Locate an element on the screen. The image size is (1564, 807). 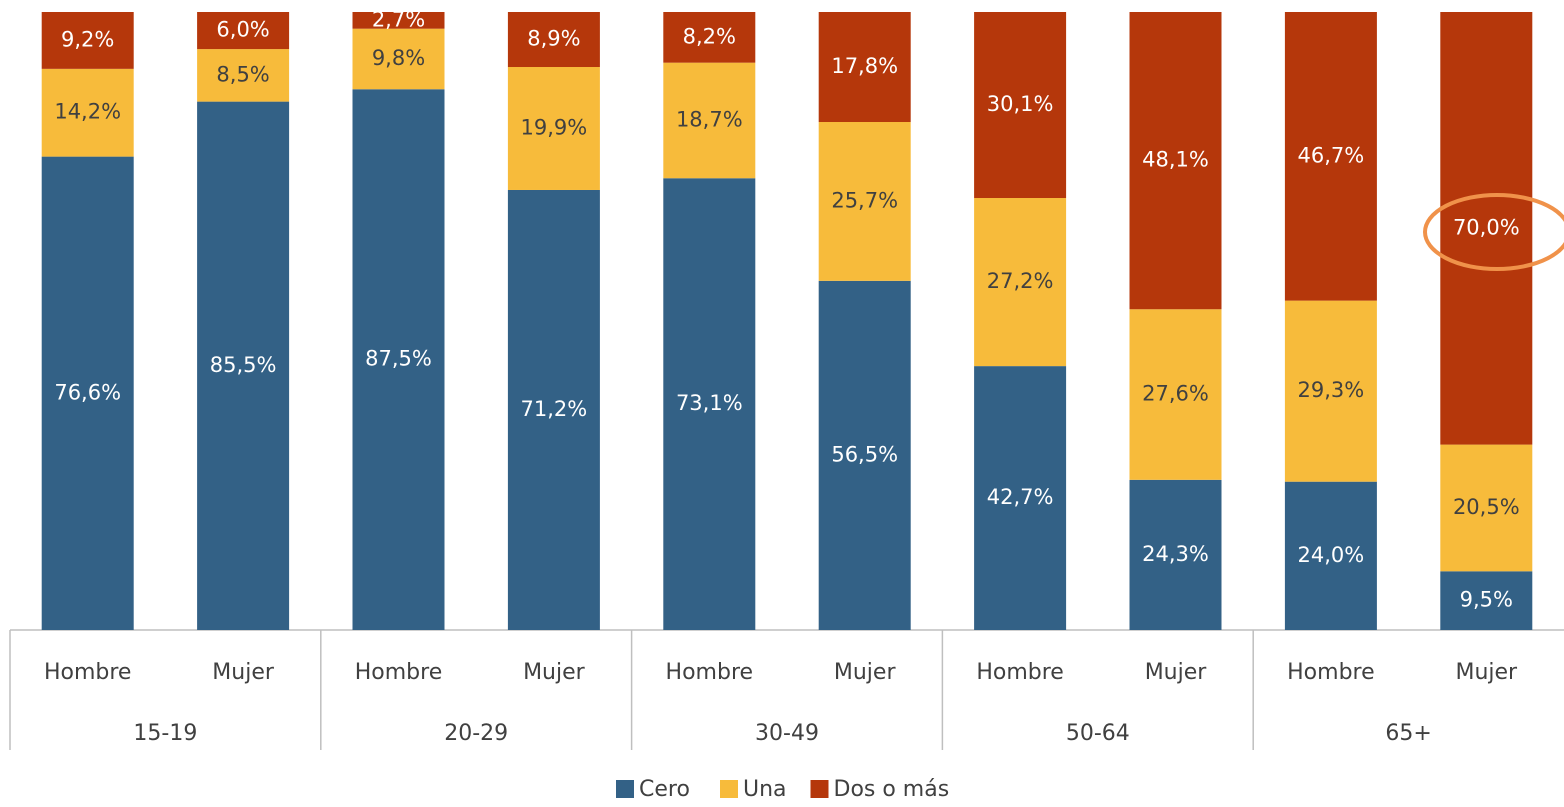
value-label: 27,6% is located at coordinates (1175, 394).